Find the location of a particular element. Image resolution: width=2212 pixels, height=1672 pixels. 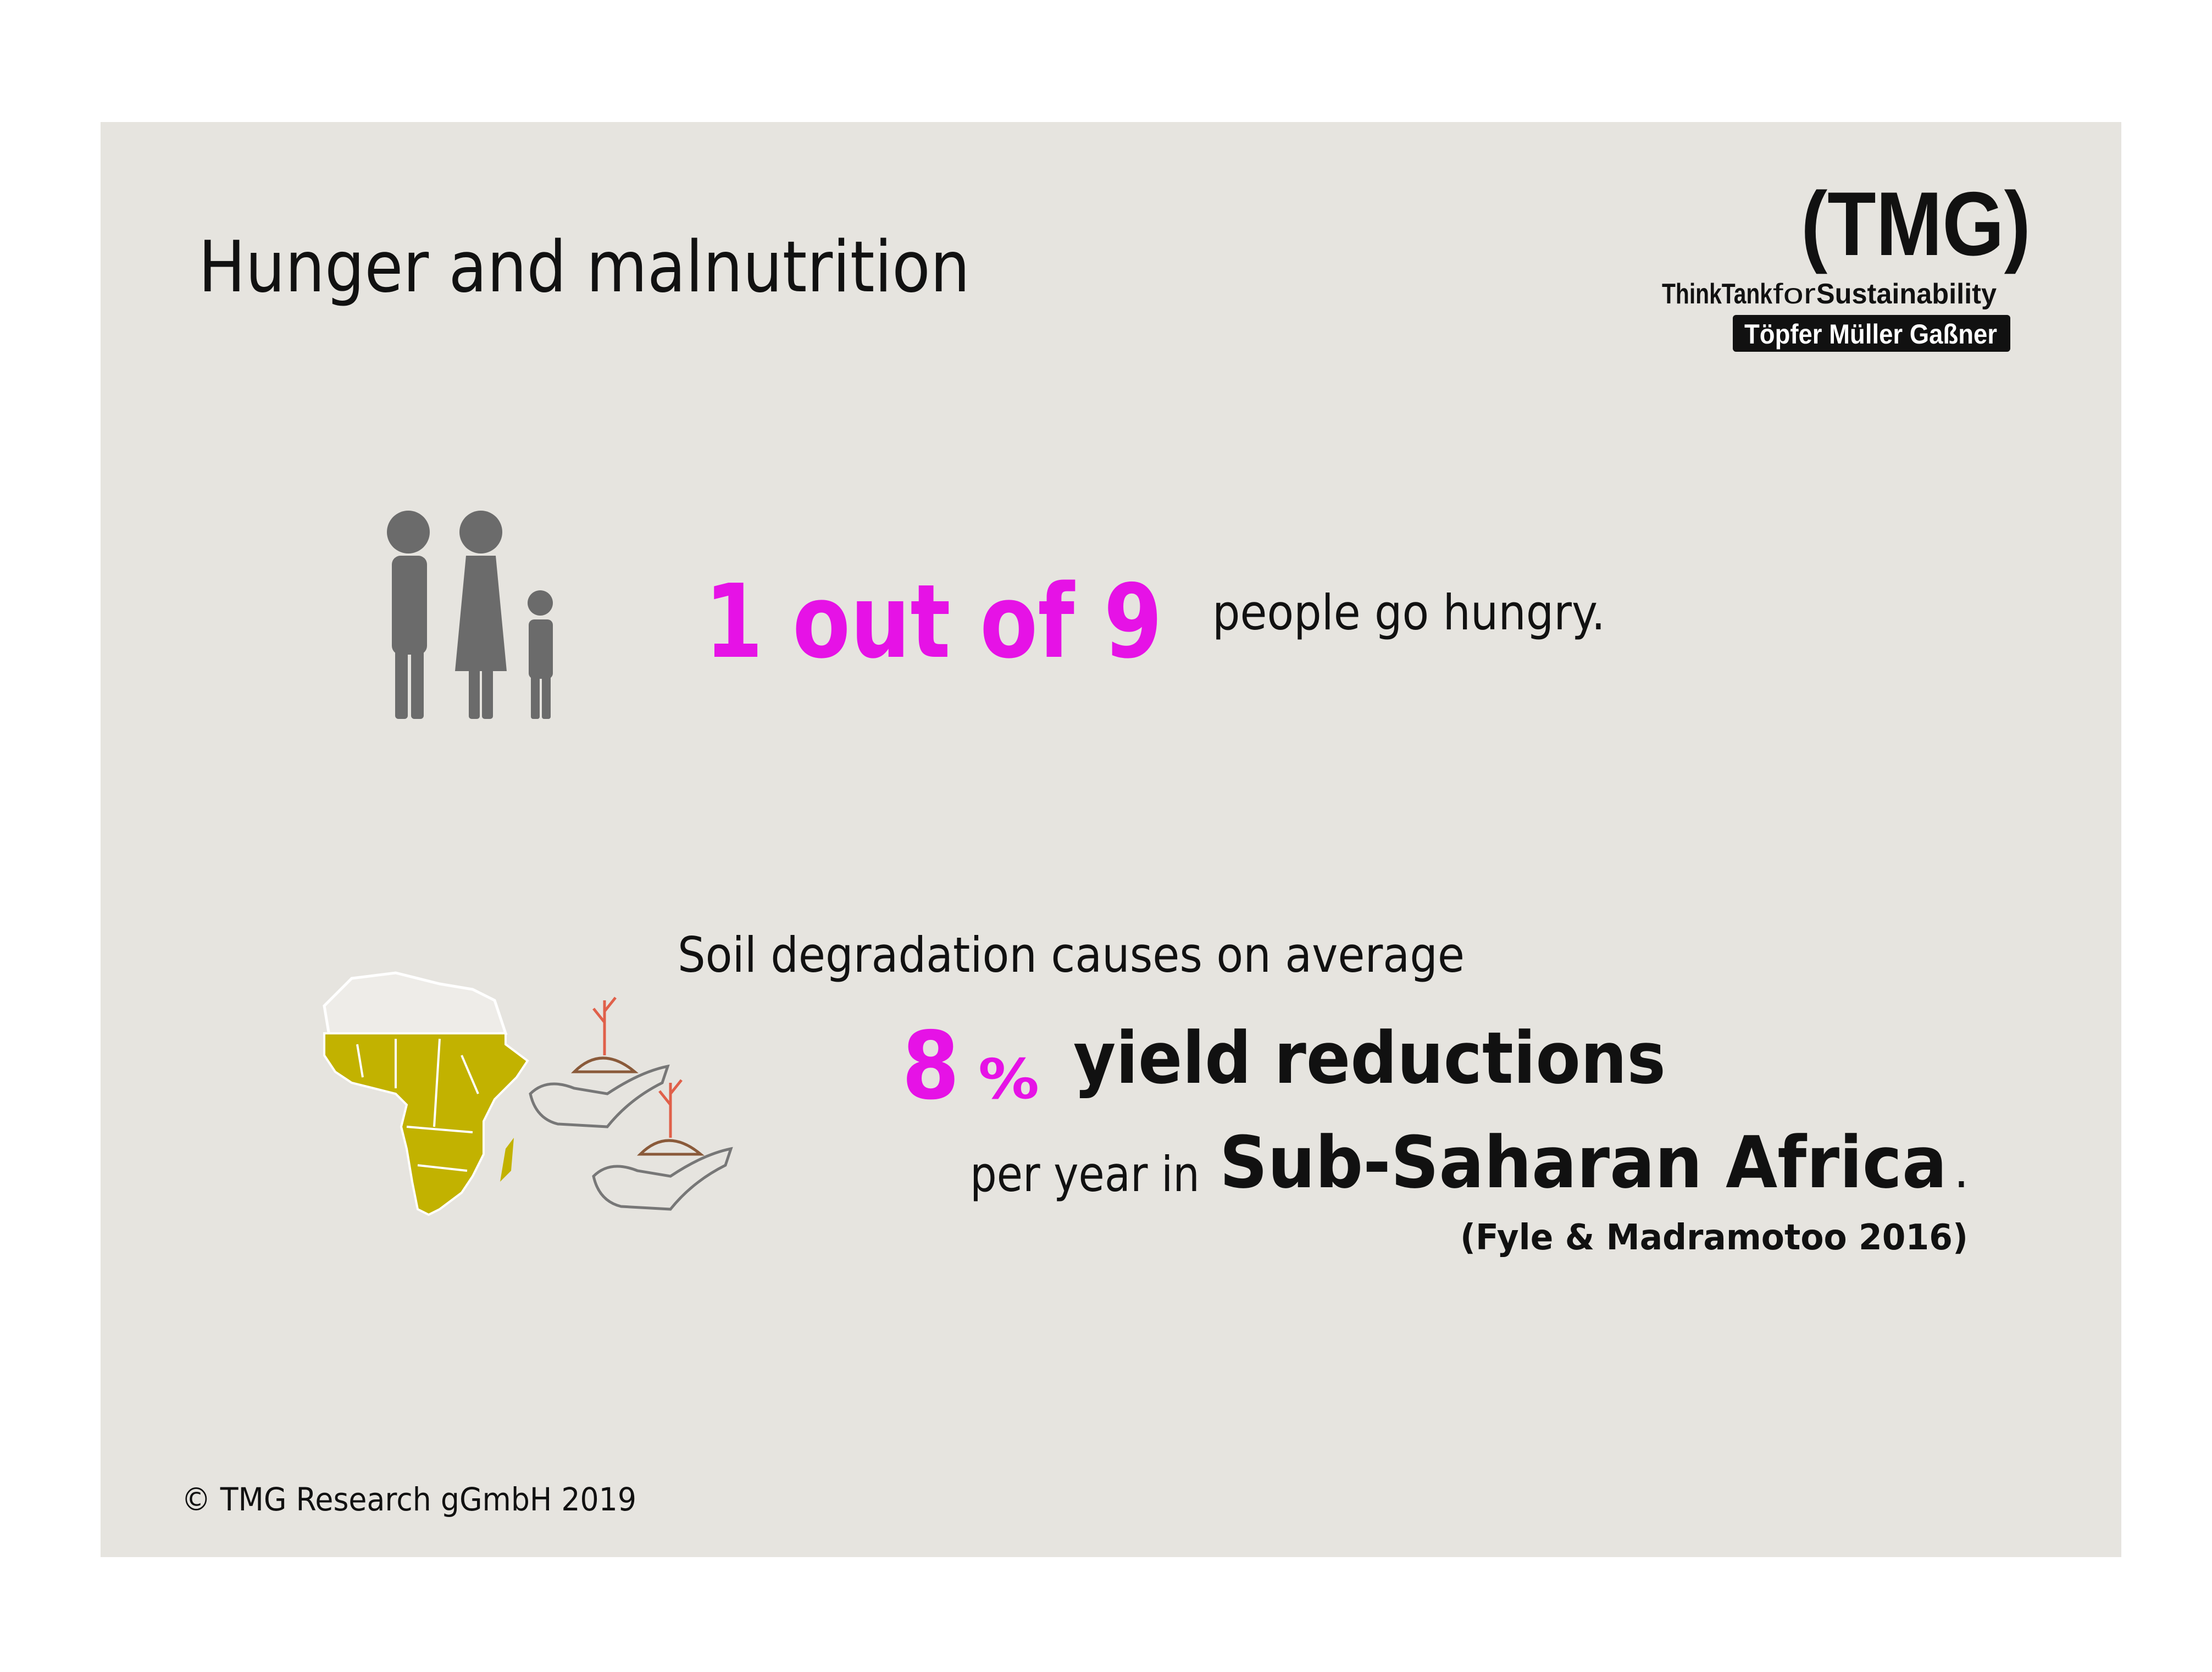

hunger-highlight: 1 out of 9 is located at coordinates (933, 621).